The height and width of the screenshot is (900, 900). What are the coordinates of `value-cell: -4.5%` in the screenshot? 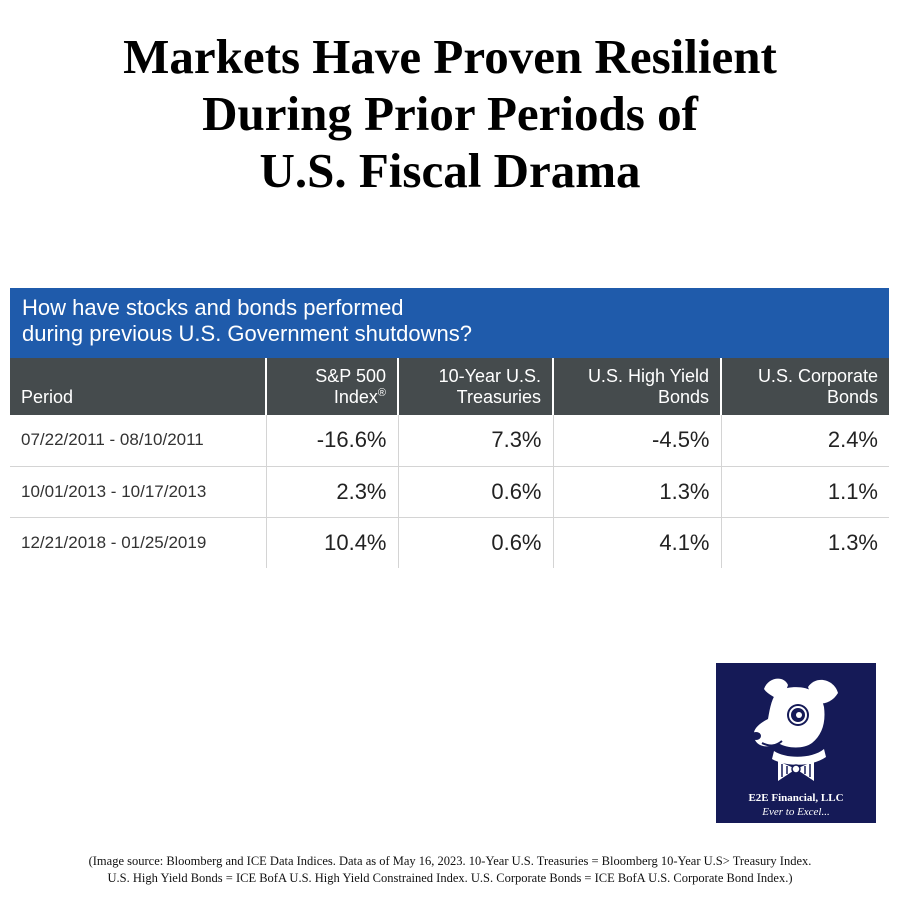 It's located at (636, 441).